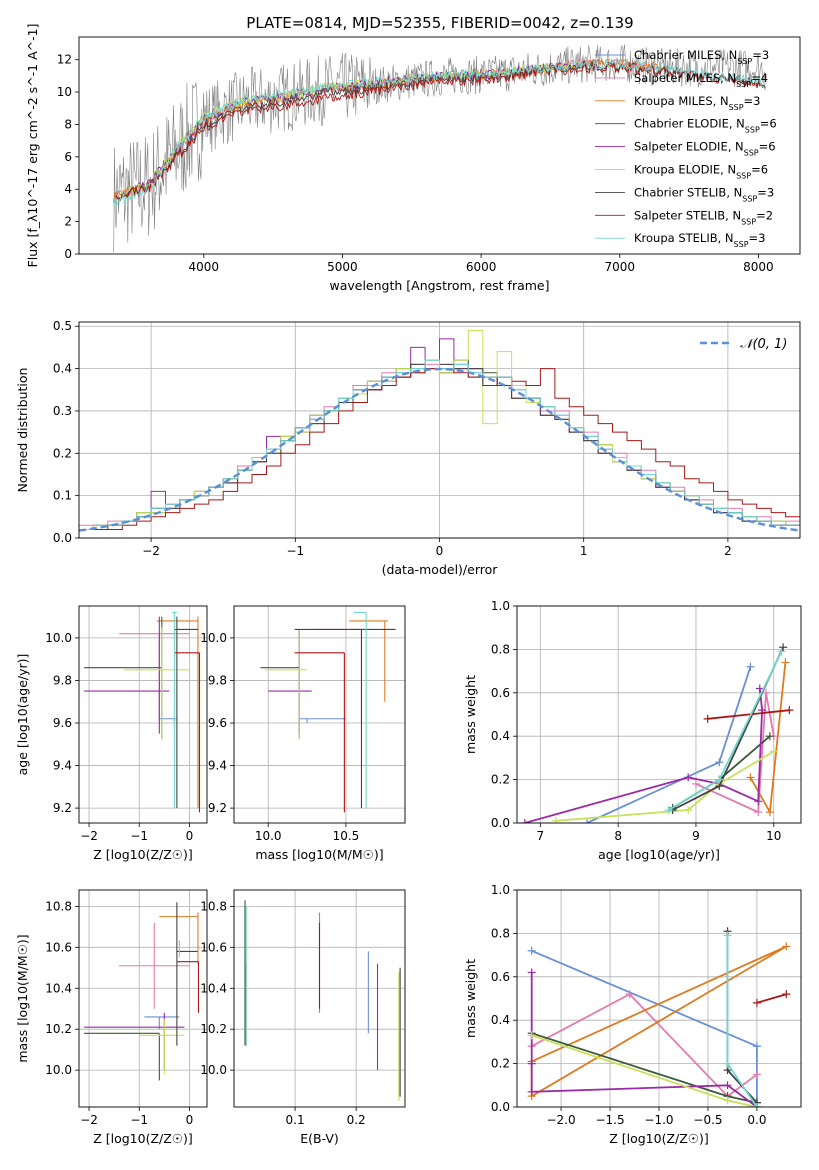  I want to click on y-tick-label: 0.0, so click(500, 823).